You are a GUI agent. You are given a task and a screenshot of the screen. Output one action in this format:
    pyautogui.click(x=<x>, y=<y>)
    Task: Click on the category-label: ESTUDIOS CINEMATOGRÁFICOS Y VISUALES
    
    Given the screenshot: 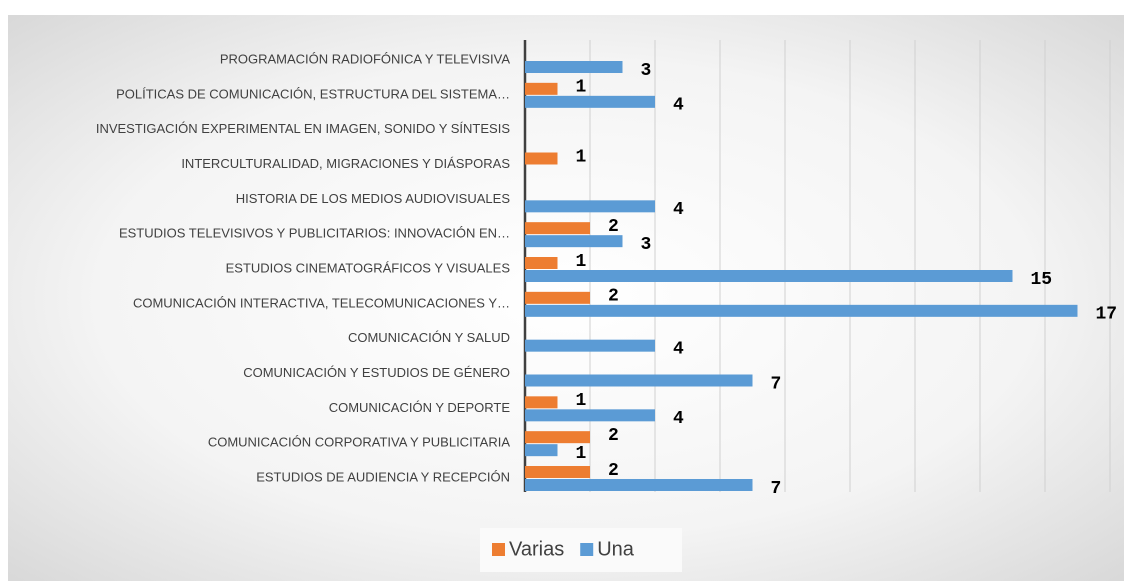 What is the action you would take?
    pyautogui.click(x=368, y=267)
    